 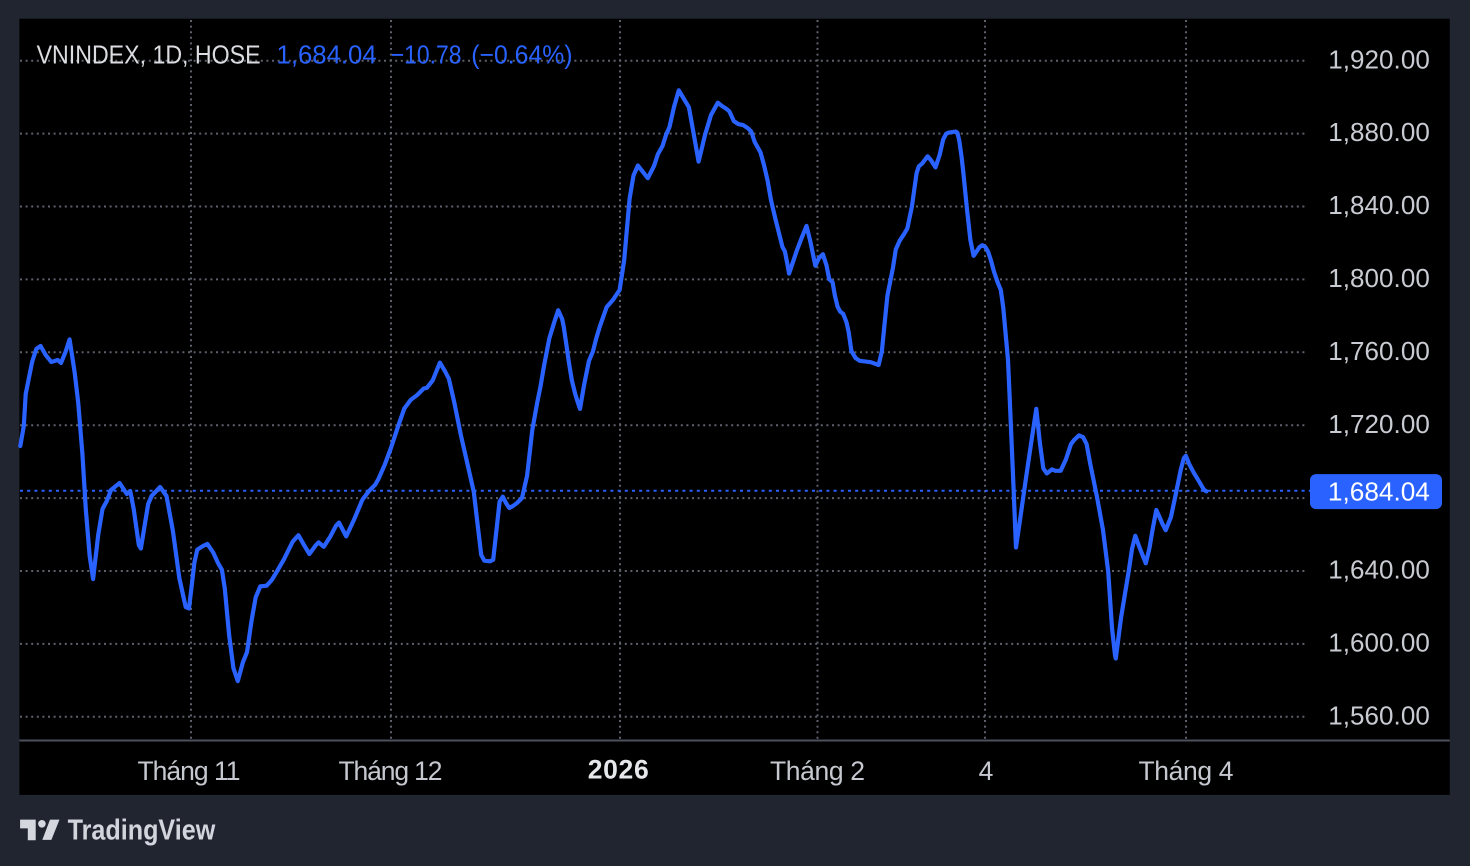 I want to click on svg-text: 1,880.00, so click(x=1379, y=132).